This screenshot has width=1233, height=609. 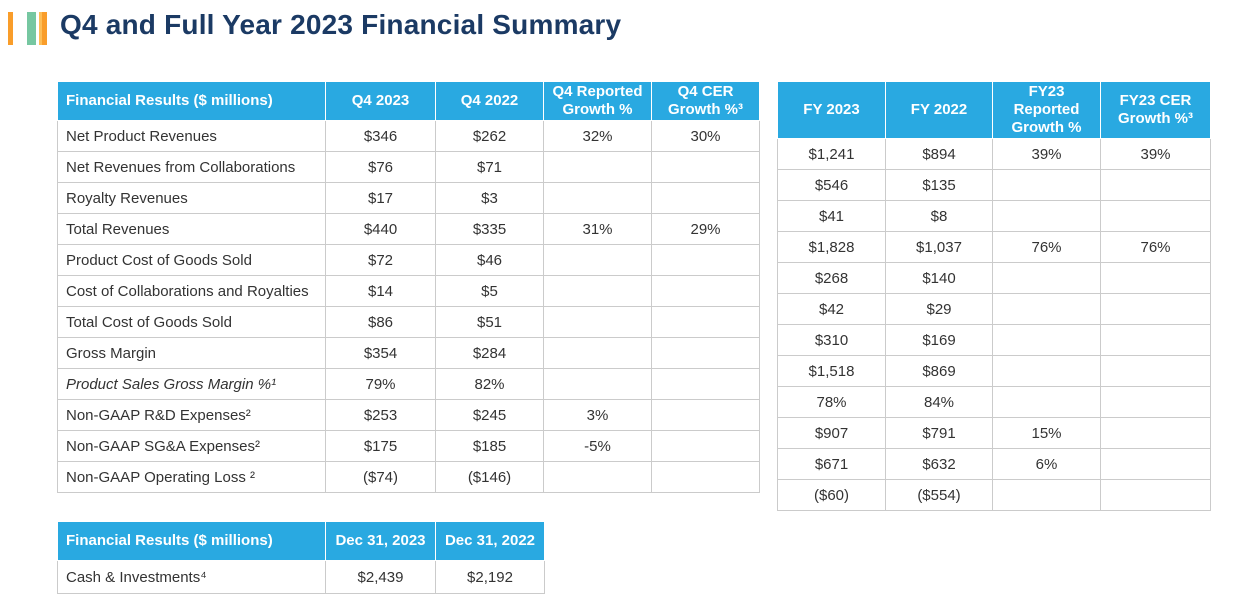 I want to click on cell: $2,192, so click(x=490, y=577).